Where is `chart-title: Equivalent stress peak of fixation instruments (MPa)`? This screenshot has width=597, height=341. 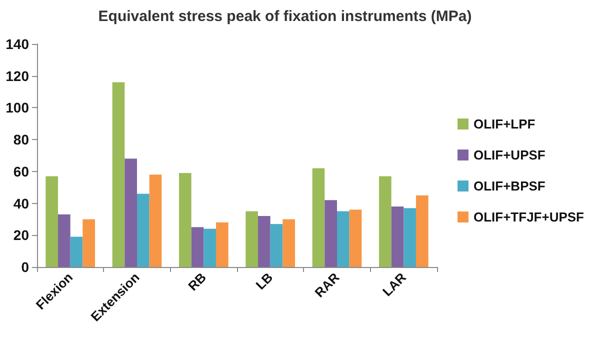 chart-title: Equivalent stress peak of fixation instruments (MPa) is located at coordinates (285, 16).